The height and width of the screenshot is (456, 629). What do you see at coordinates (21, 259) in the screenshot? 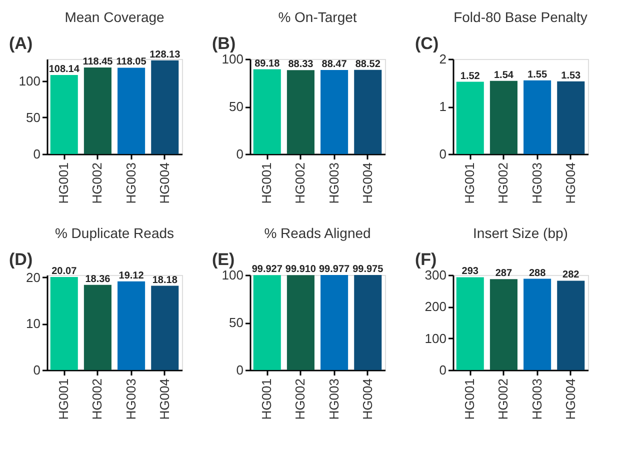
I see `text: (D)` at bounding box center [21, 259].